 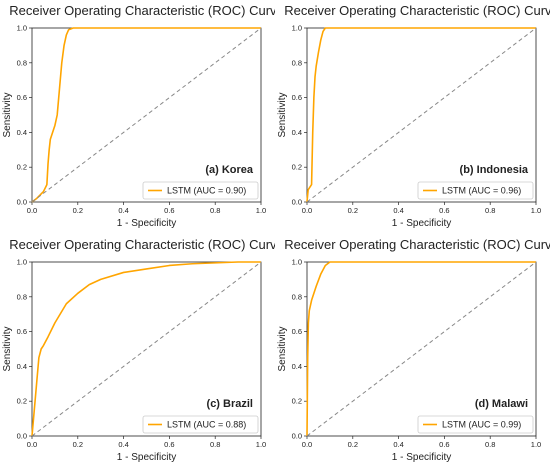 What do you see at coordinates (229, 170) in the screenshot?
I see `panel-annotation: (a) Korea` at bounding box center [229, 170].